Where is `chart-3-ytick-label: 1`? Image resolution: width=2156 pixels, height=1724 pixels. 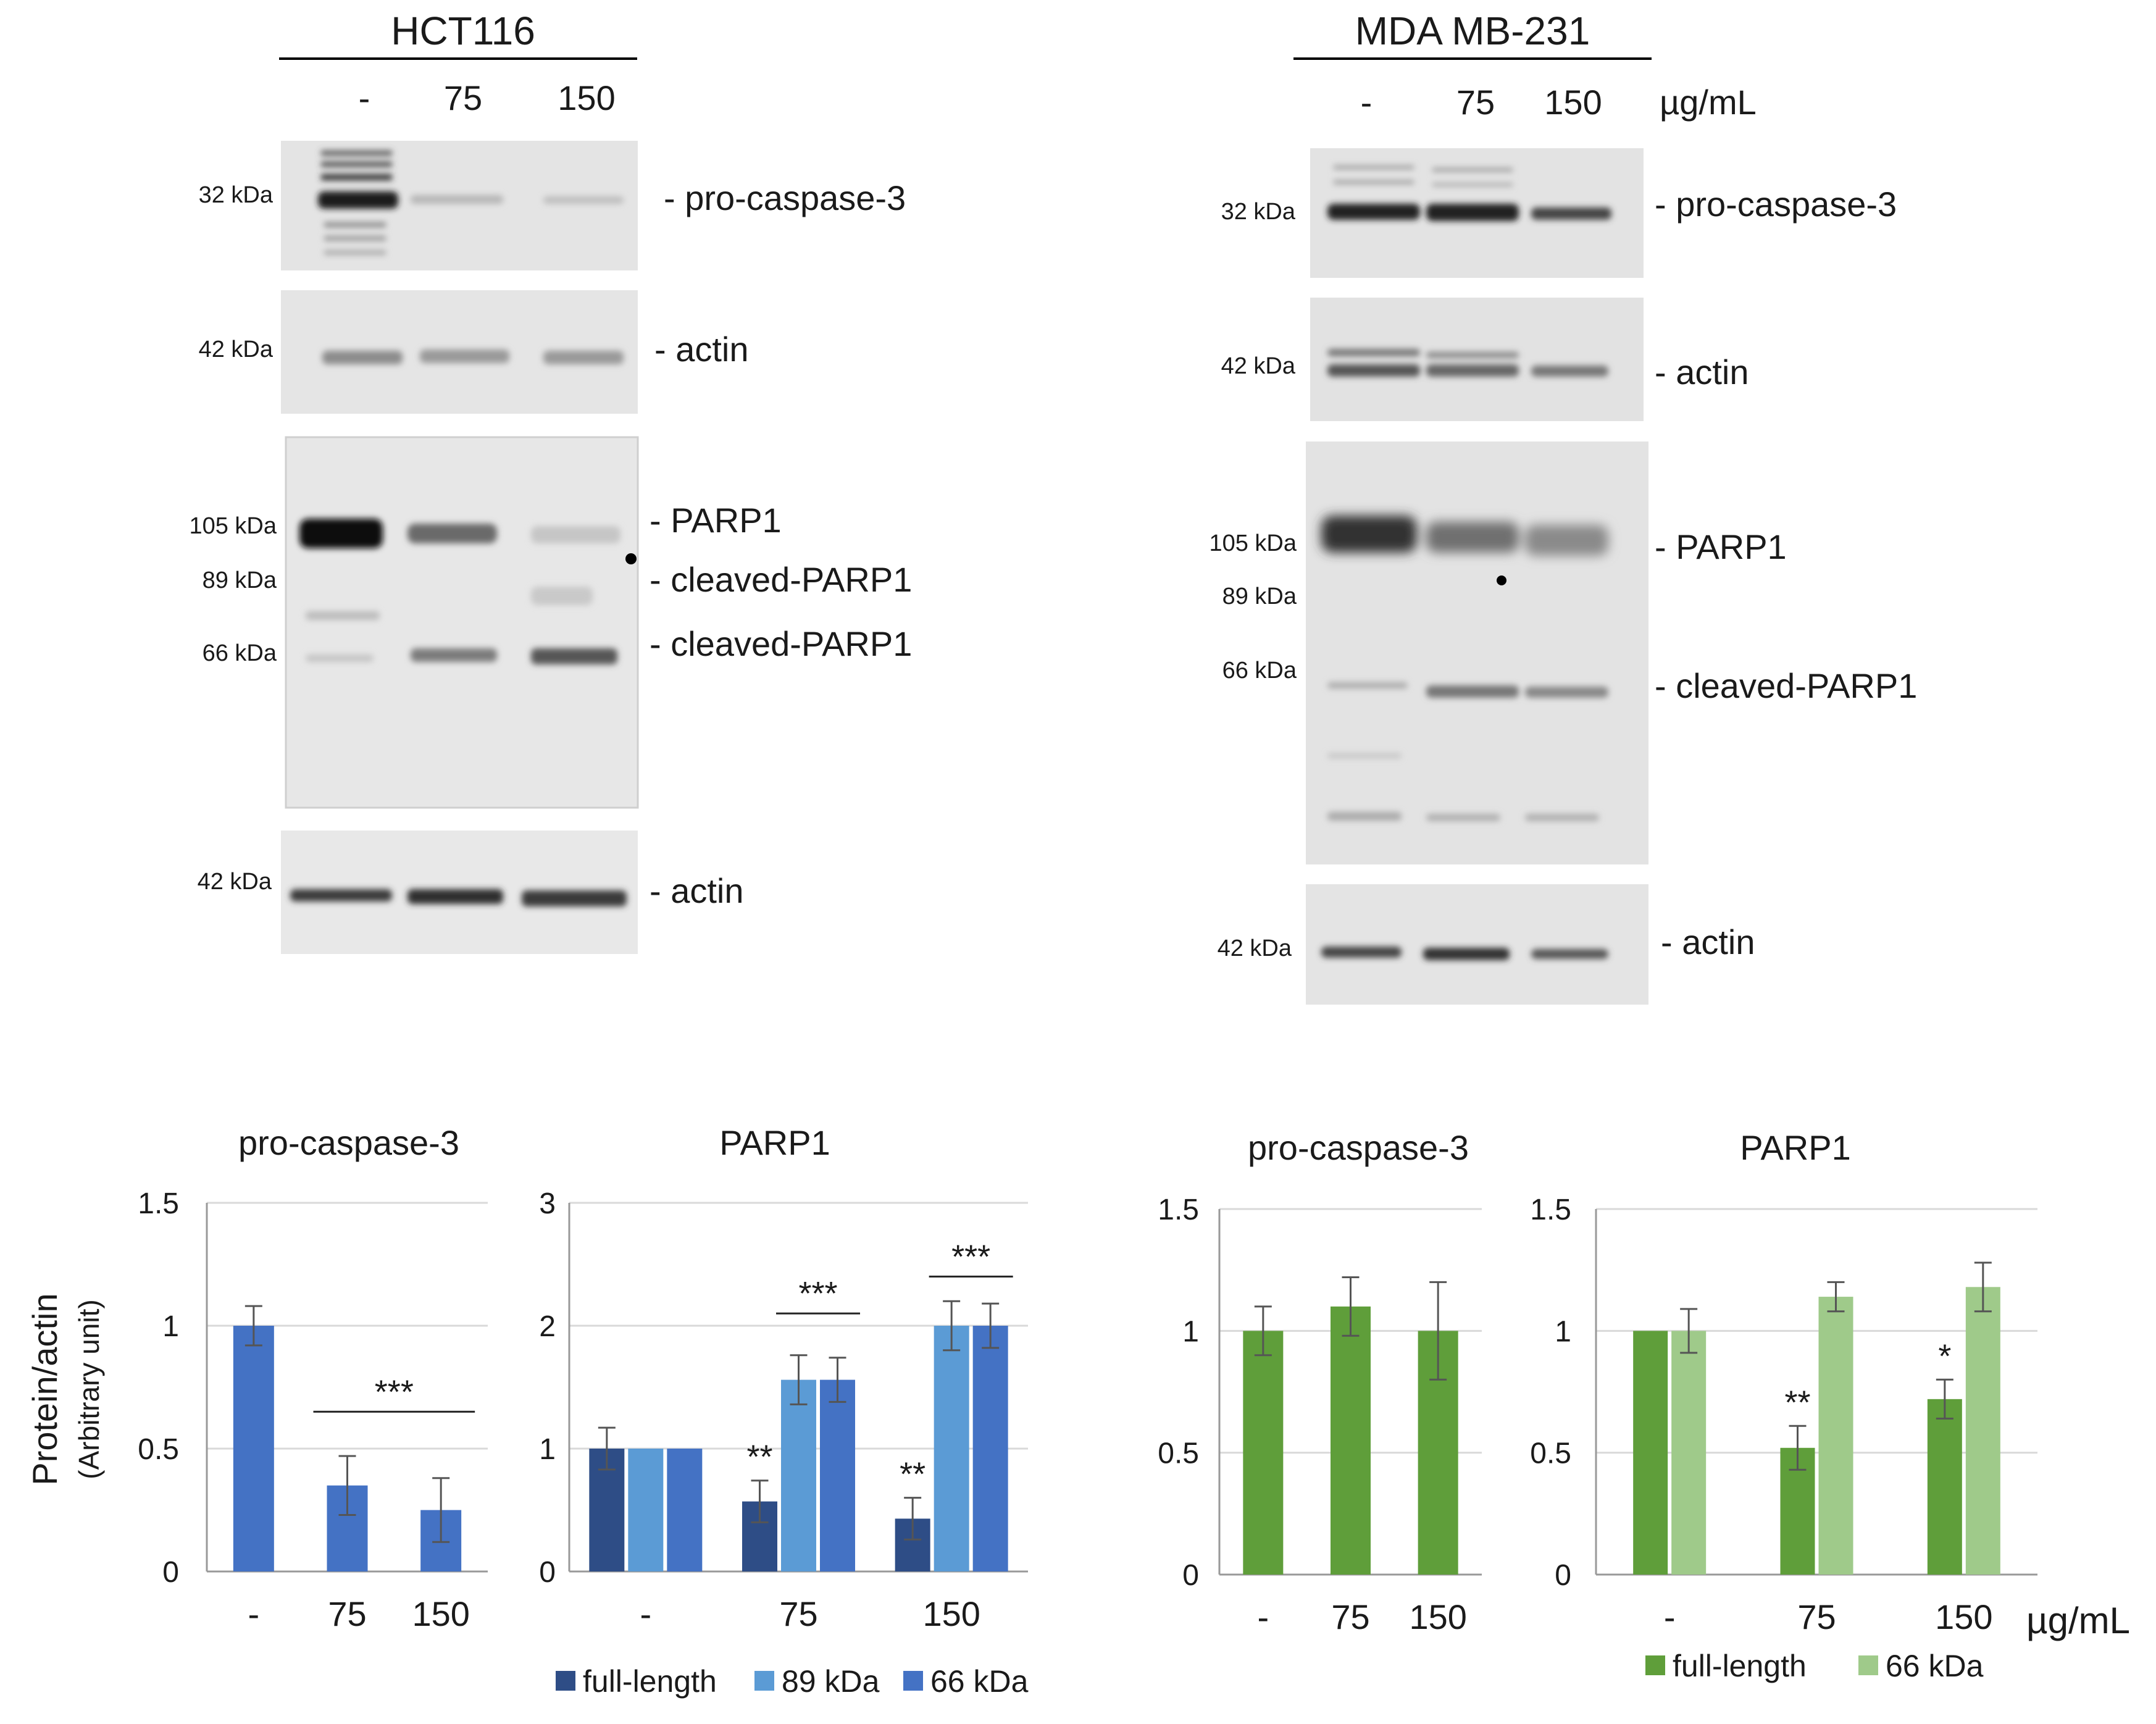 chart-3-ytick-label: 1 is located at coordinates (1563, 1331).